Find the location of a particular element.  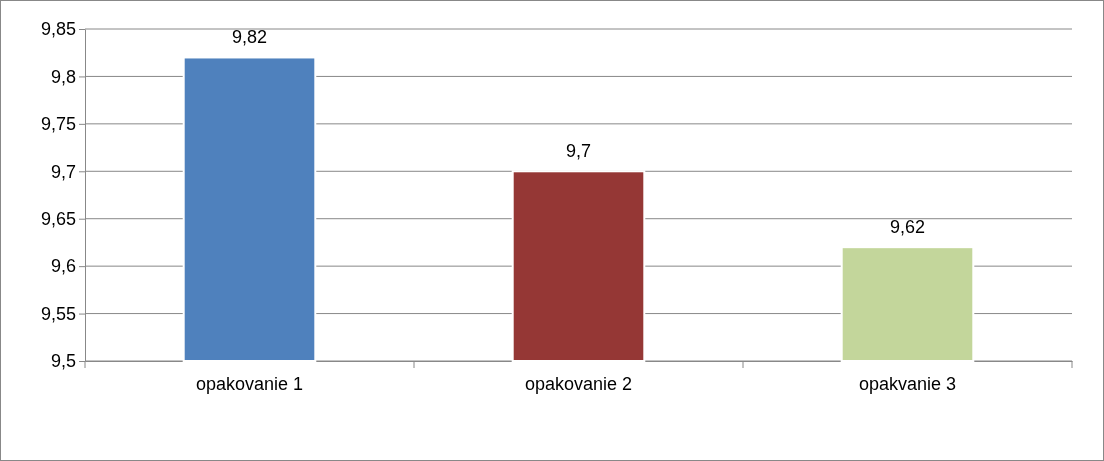

y-tick-label: 9,55 is located at coordinates (58, 313).